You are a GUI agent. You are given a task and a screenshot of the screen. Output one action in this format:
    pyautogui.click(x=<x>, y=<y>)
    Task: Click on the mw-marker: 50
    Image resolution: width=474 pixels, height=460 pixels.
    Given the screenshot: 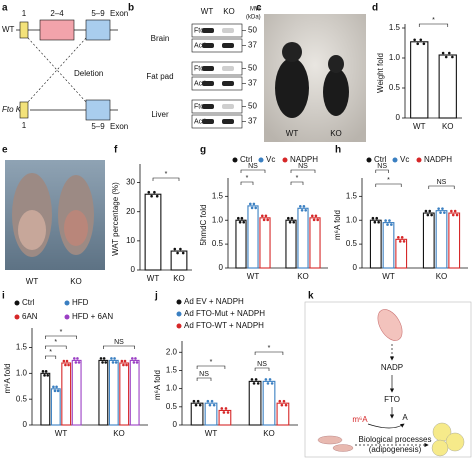 What is the action you would take?
    pyautogui.click(x=252, y=30)
    